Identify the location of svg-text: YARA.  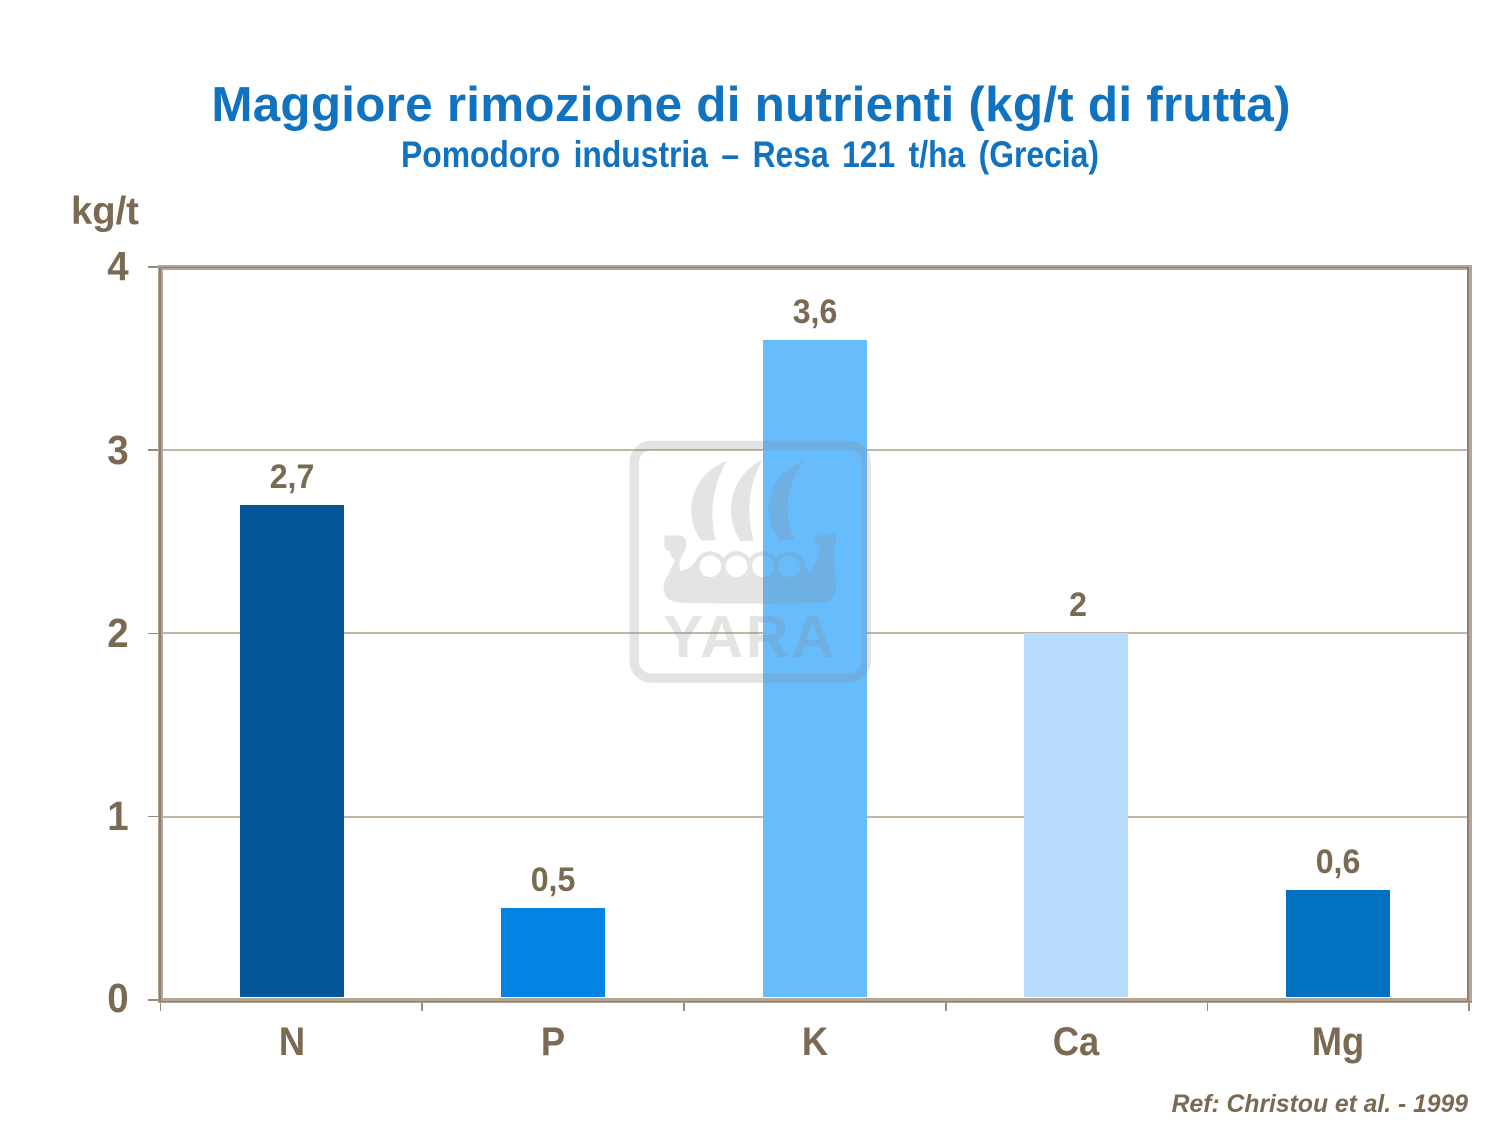
(749, 636).